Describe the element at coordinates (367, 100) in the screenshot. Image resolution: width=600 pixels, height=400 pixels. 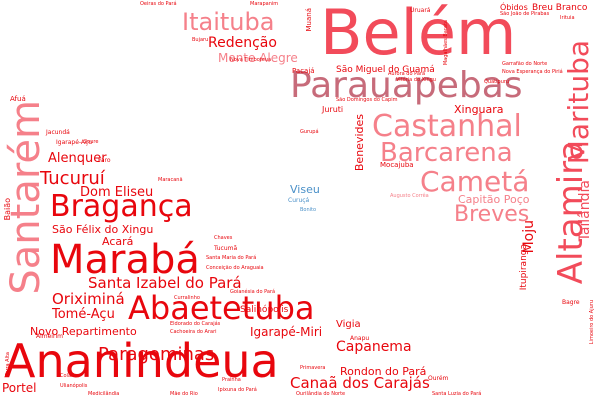
I see `word-sao-domingos-do-capim: São Domingos do Capim` at that location.